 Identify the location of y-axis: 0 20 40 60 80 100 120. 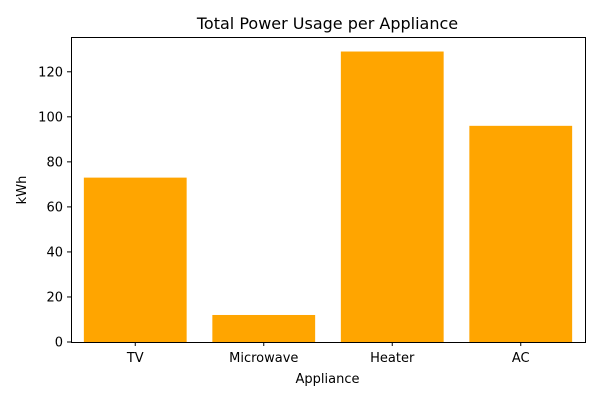
(54, 208).